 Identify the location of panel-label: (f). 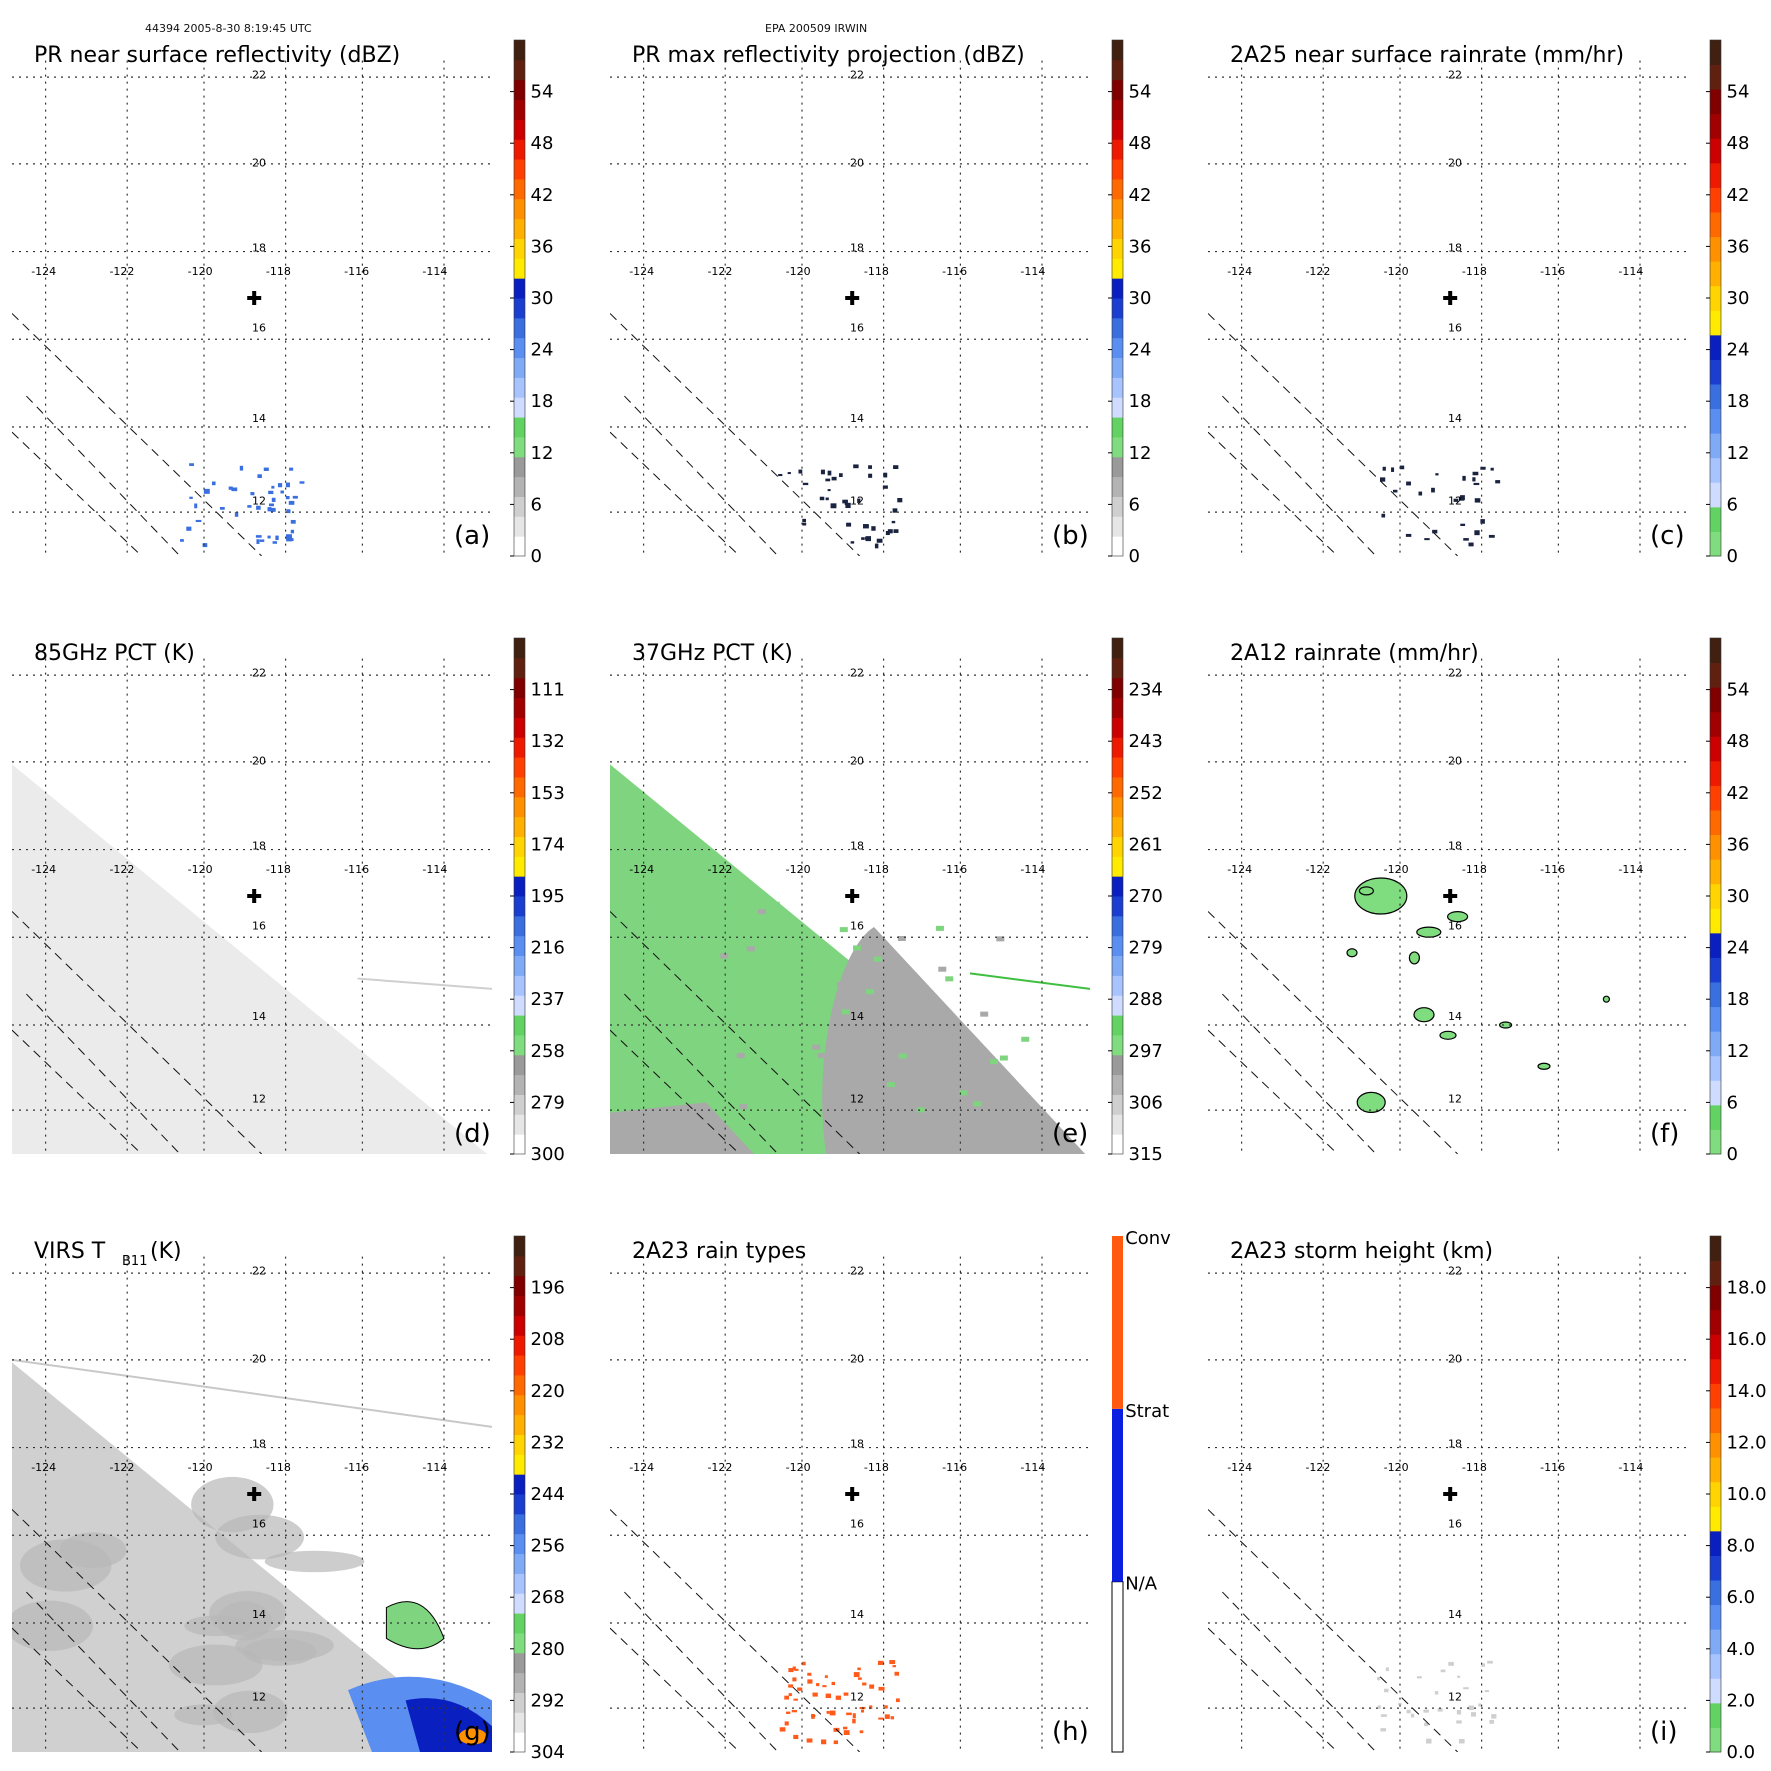
(1664, 1134).